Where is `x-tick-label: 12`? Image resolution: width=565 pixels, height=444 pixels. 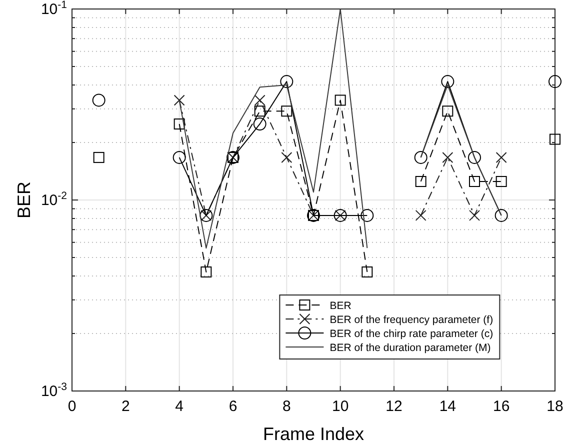 x-tick-label: 12 is located at coordinates (394, 406).